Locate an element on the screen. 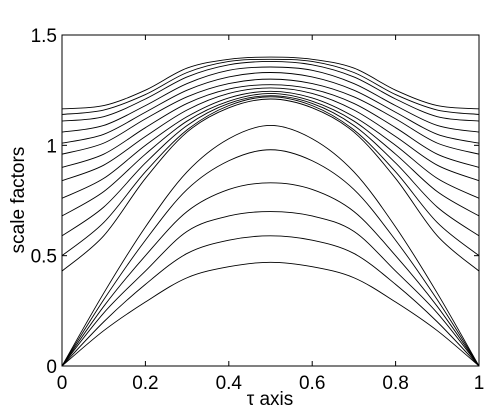 This screenshot has width=491, height=410. y-tick-label: 1 is located at coordinates (51, 146).